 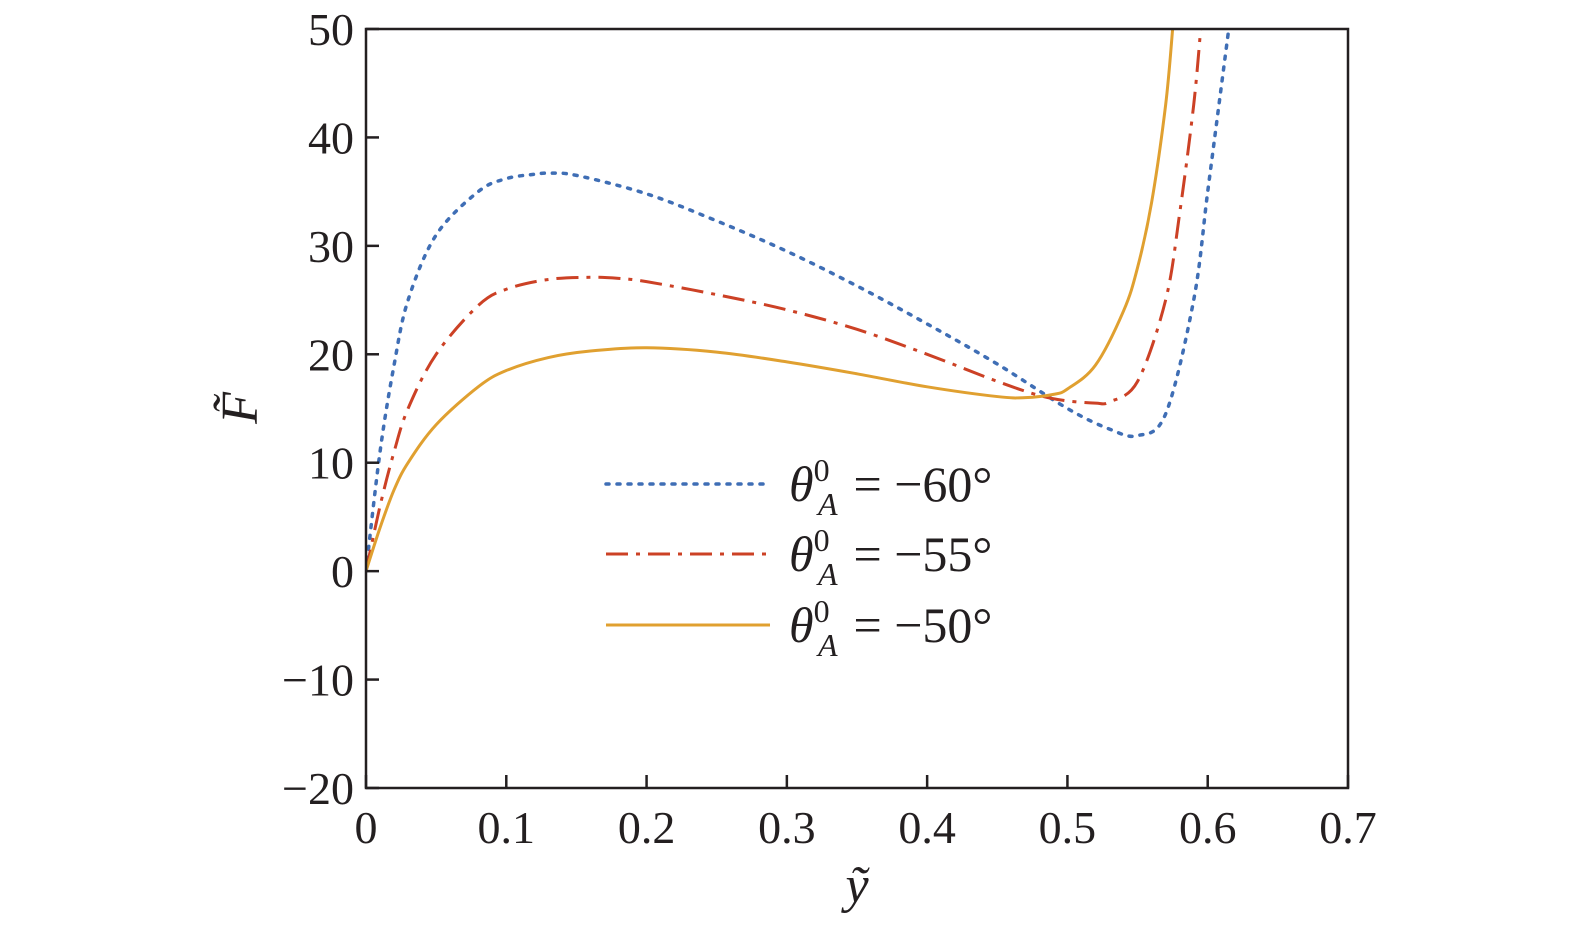 I want to click on y-tick-label: 0, so click(x=342, y=571).